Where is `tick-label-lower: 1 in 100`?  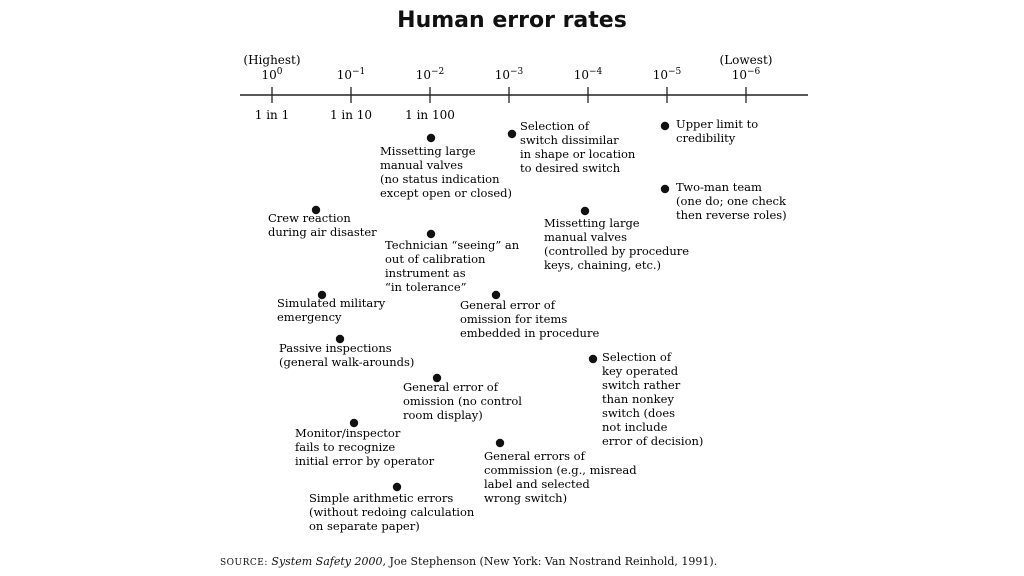 tick-label-lower: 1 in 100 is located at coordinates (430, 115).